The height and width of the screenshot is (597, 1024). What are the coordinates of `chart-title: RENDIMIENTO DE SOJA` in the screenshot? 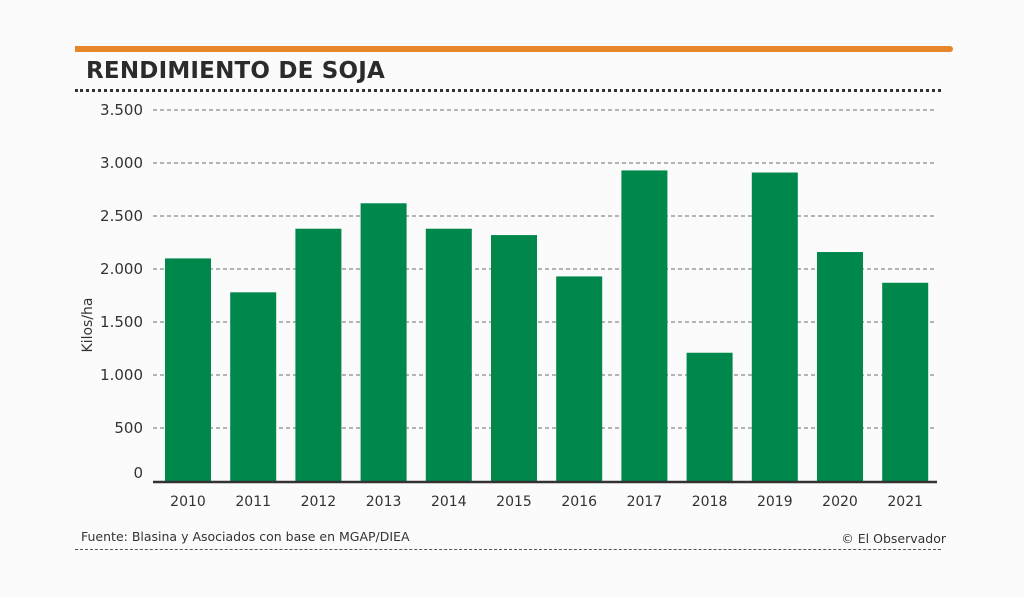 It's located at (236, 71).